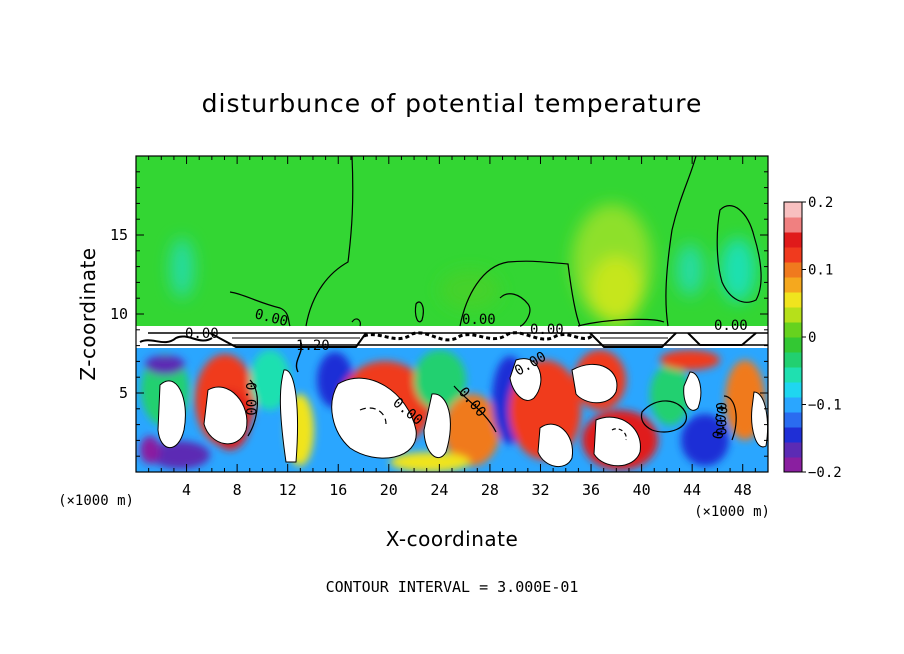  Describe the element at coordinates (462, 412) in the screenshot. I see `white-extremes` at that location.